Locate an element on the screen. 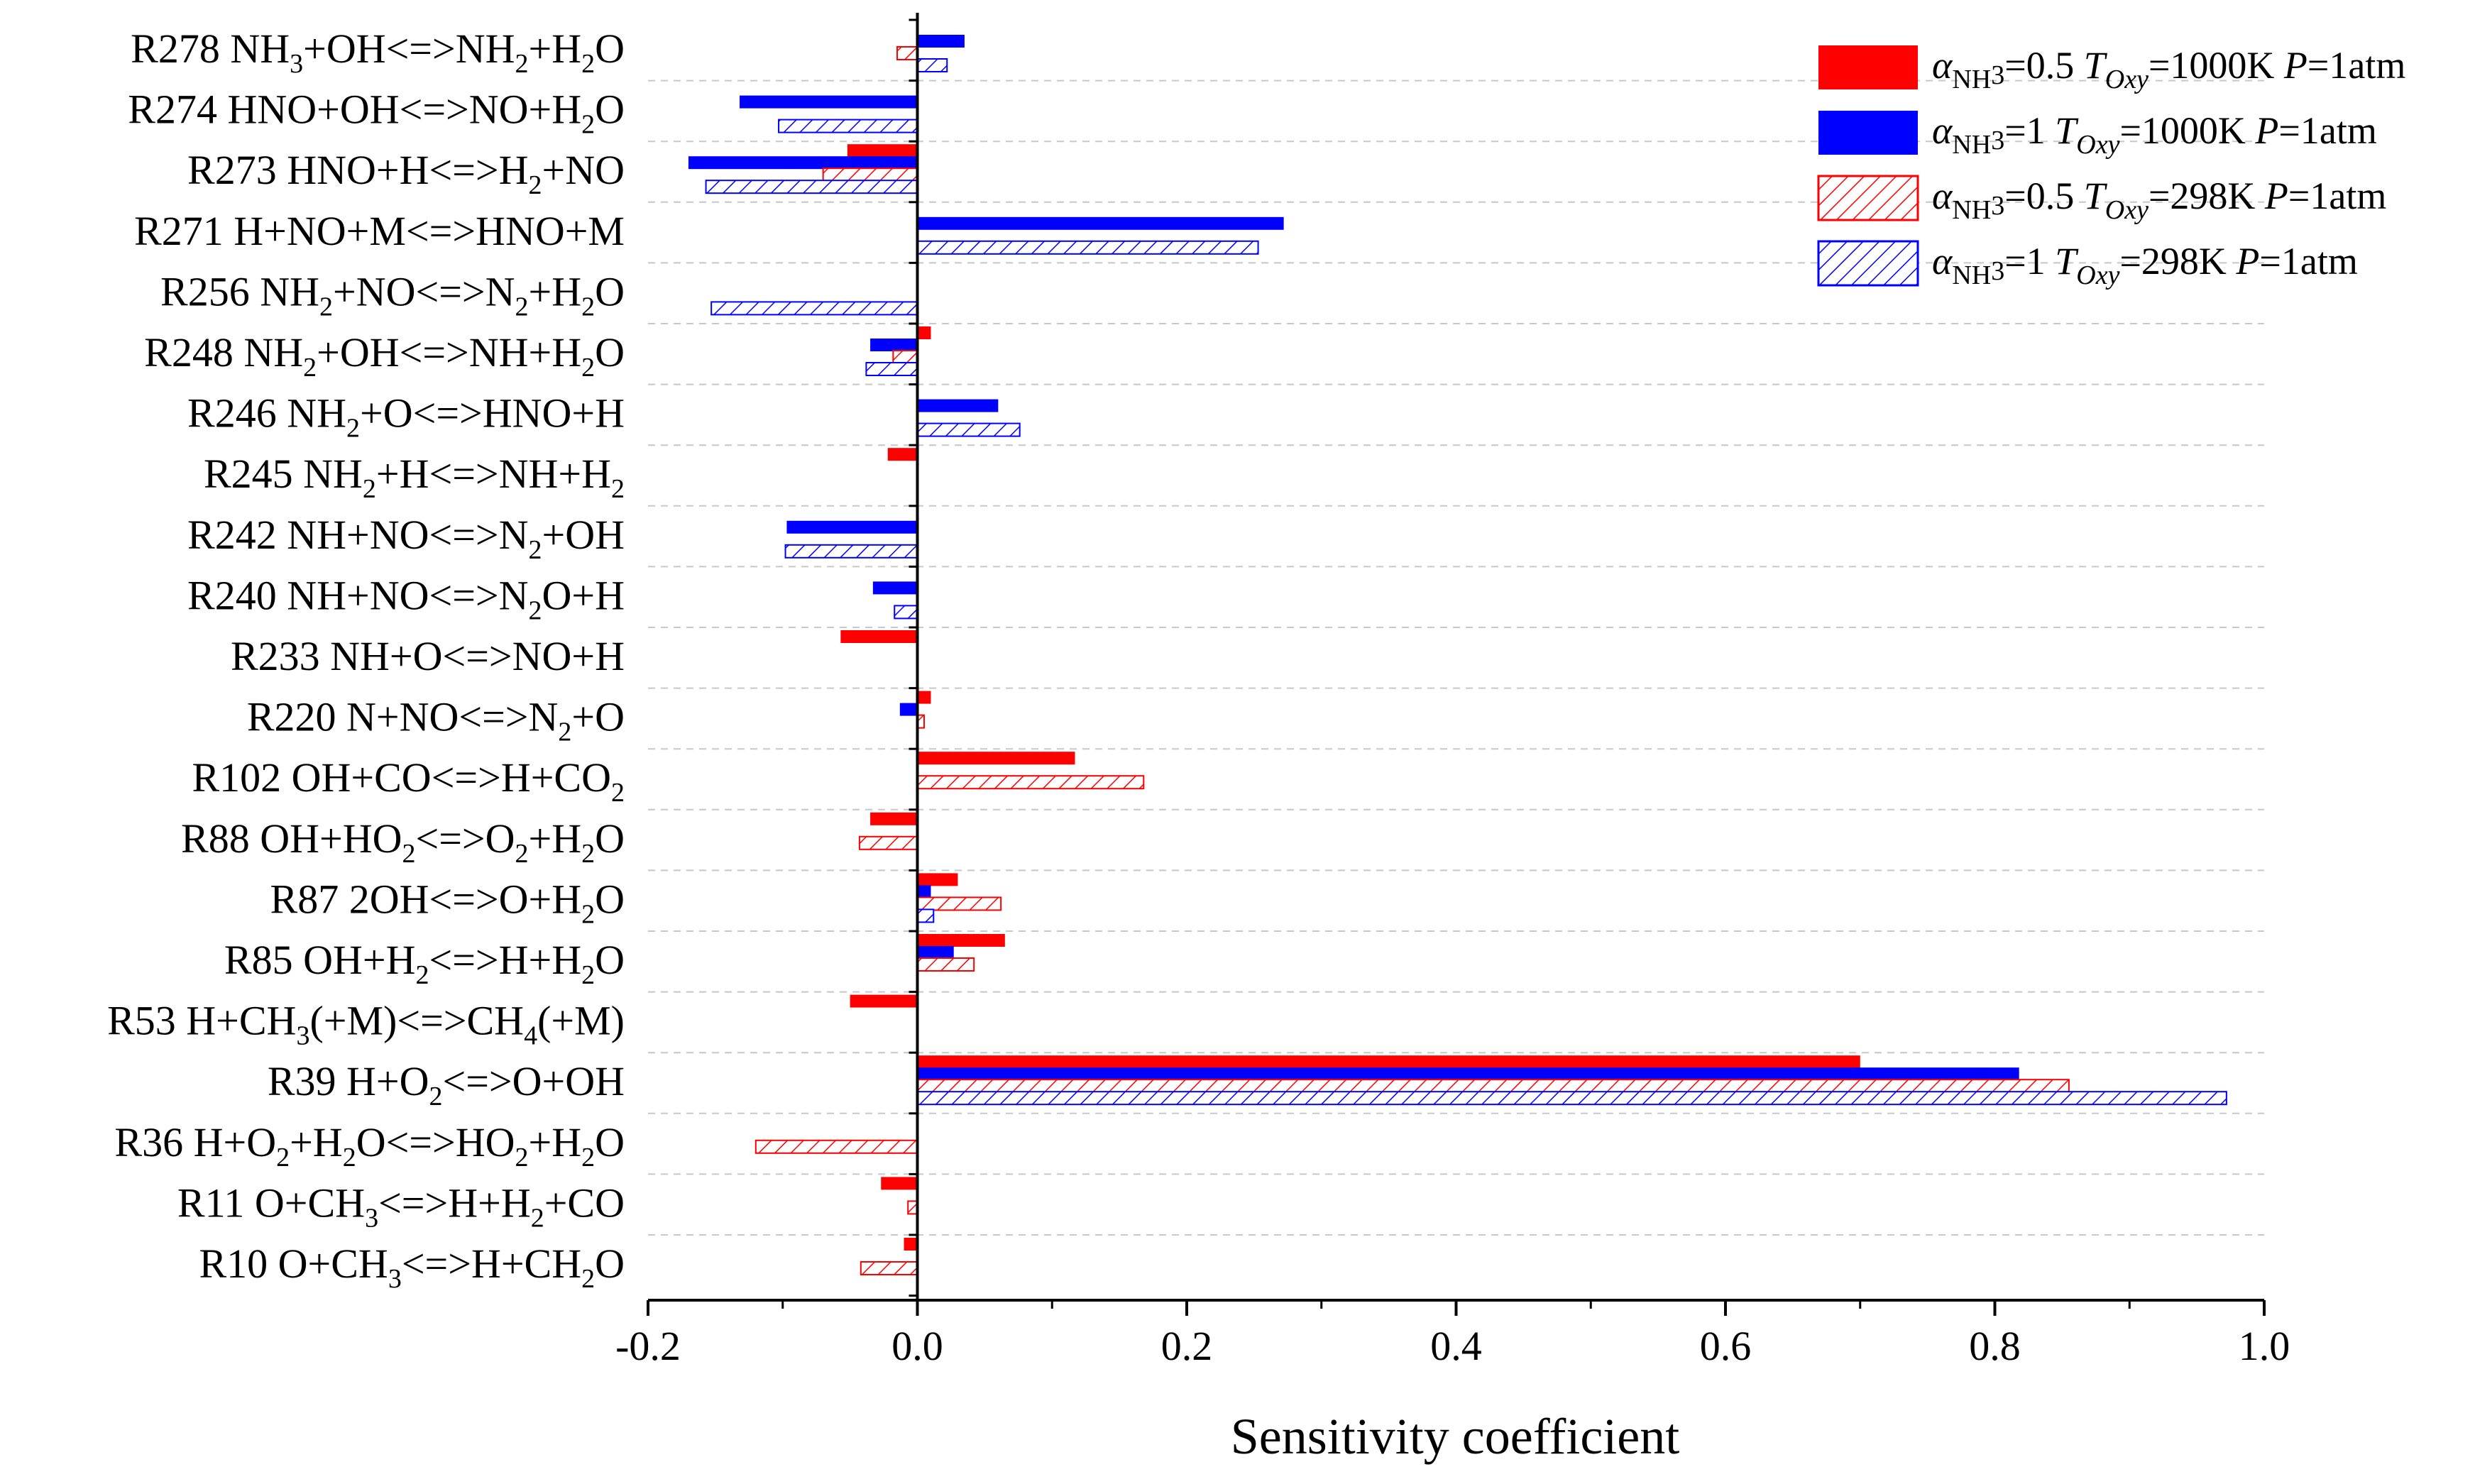 This screenshot has width=2475, height=1484. reaction-label-R240: R240 NH+NO<=>N2O+H is located at coordinates (406, 598).